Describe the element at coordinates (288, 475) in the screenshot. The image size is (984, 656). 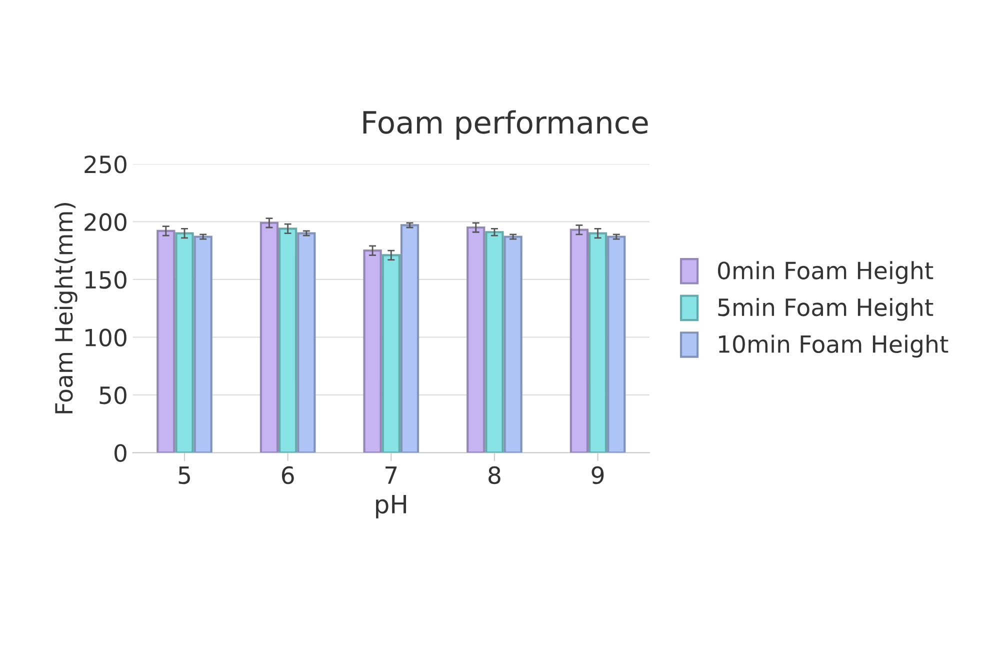
I see `x-tick-label: 6` at that location.